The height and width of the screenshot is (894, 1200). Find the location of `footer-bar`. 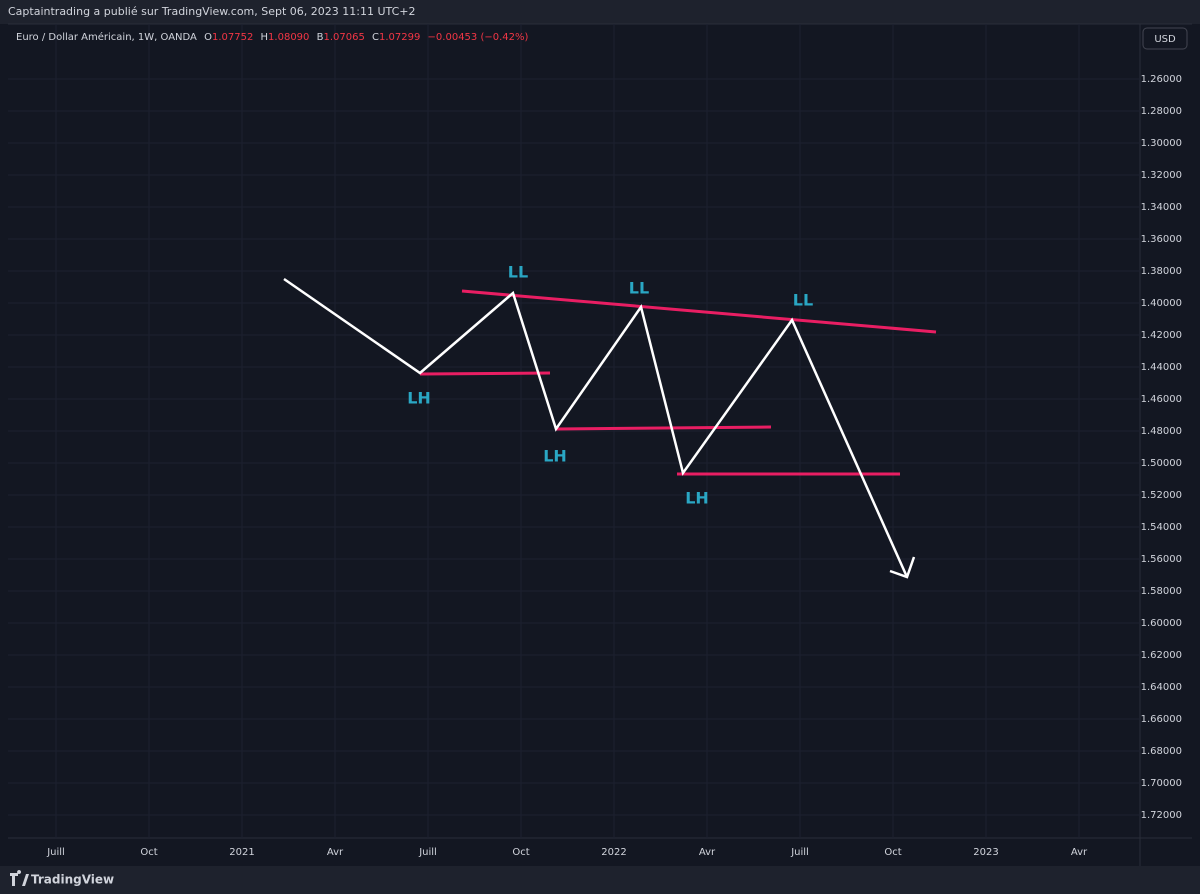

footer-bar is located at coordinates (600, 880).